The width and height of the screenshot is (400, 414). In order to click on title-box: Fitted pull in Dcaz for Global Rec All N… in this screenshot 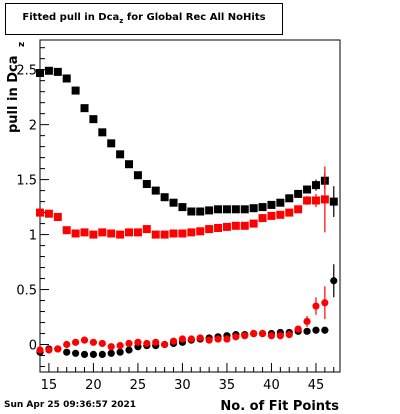, I will do `click(144, 19)`.